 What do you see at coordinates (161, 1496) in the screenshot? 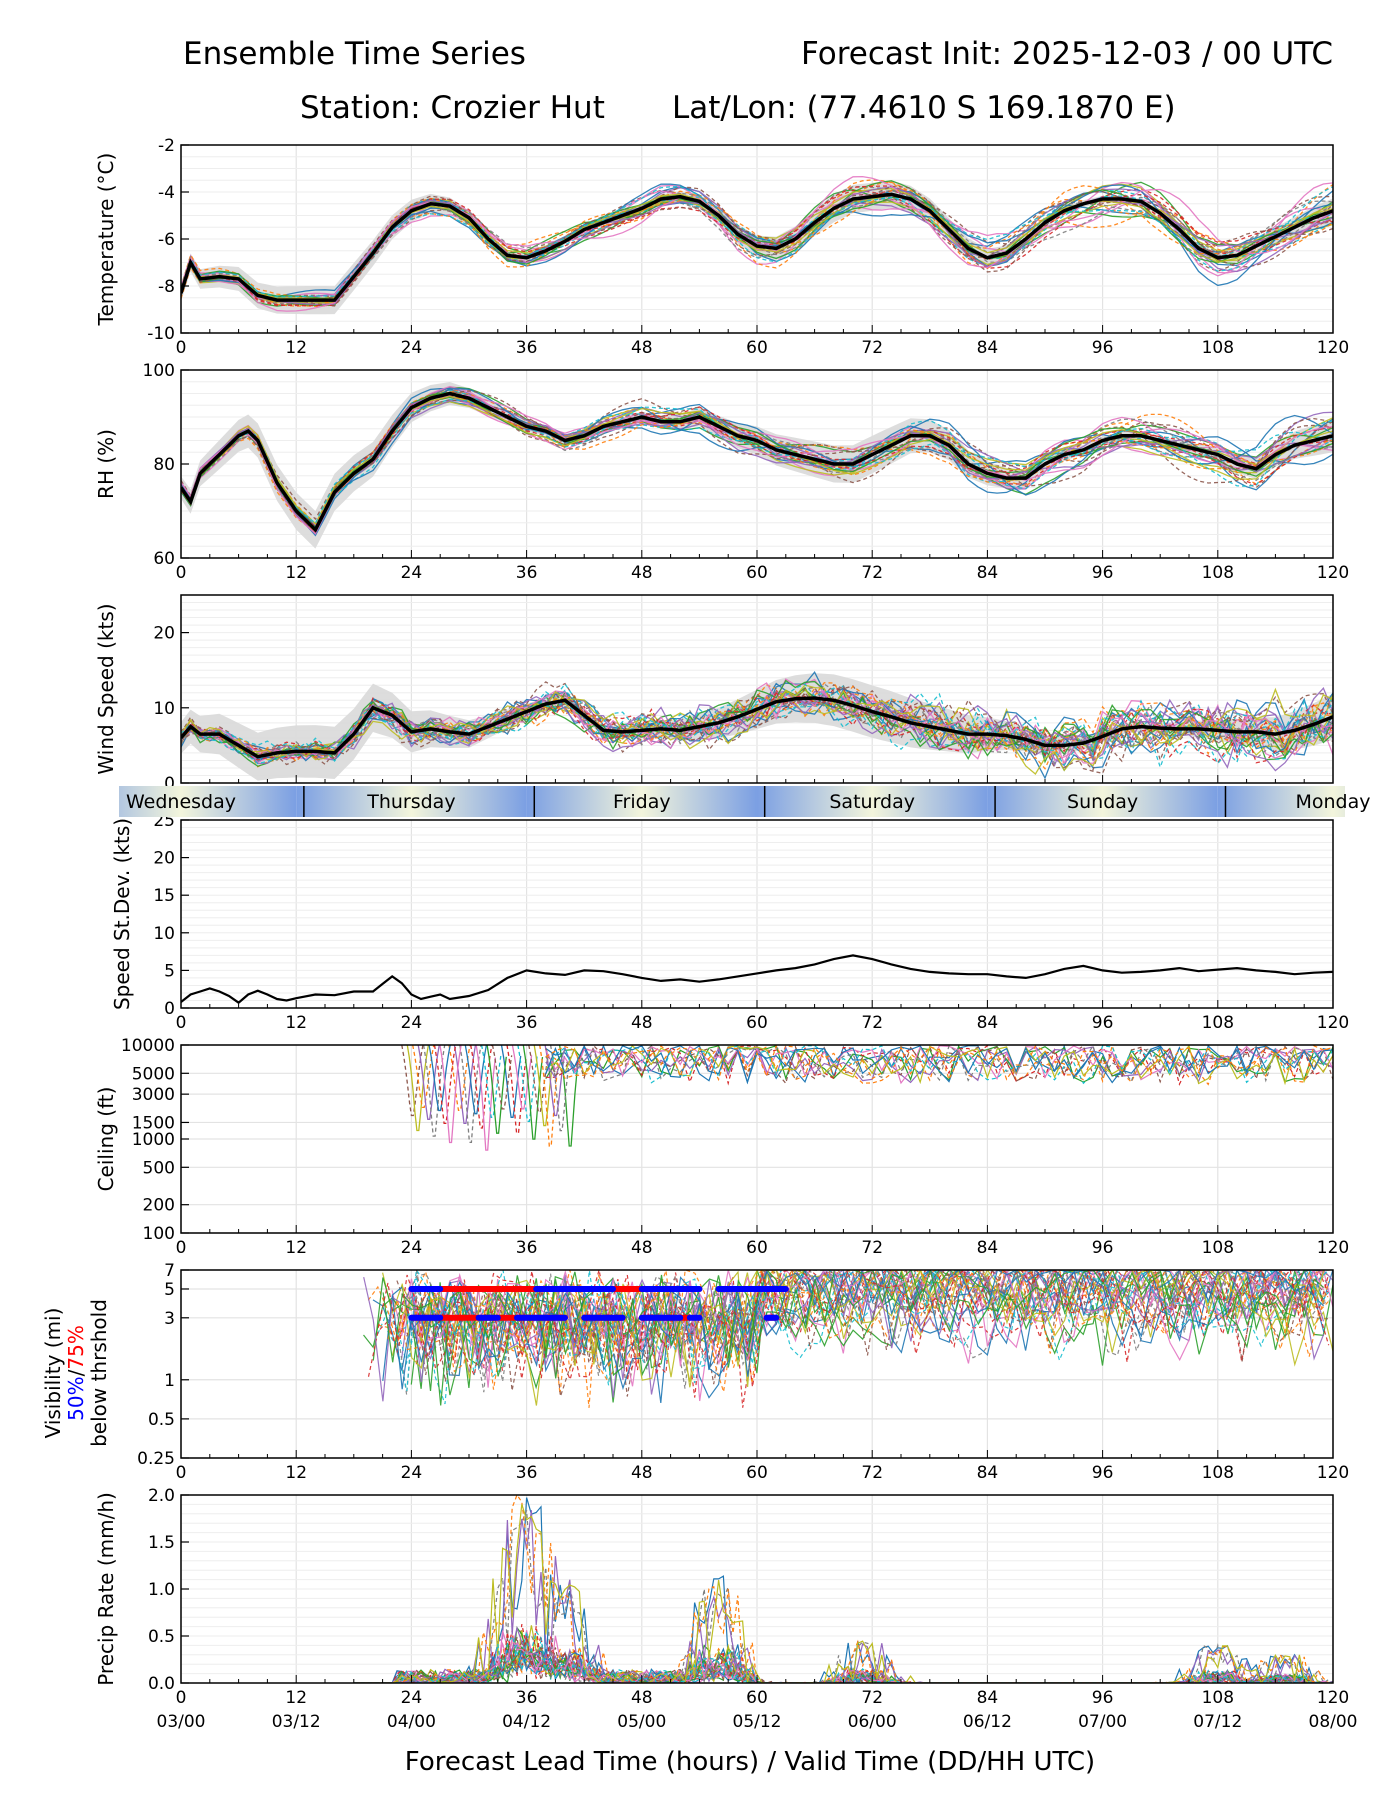
I see `precip_rate-ytick-label: 2.0` at bounding box center [161, 1496].